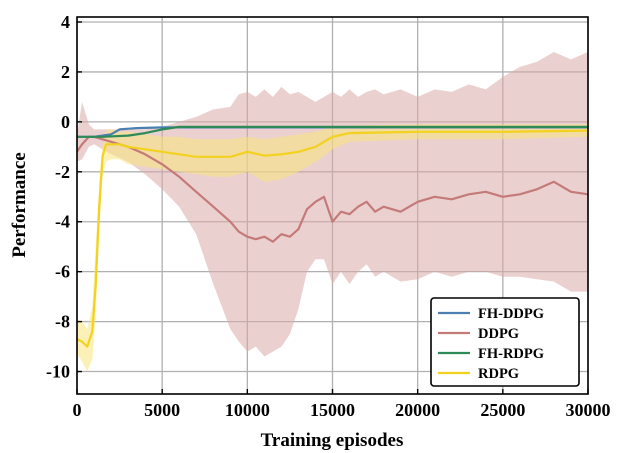 The width and height of the screenshot is (621, 453). Describe the element at coordinates (588, 410) in the screenshot. I see `x-tick-label: 30000` at that location.